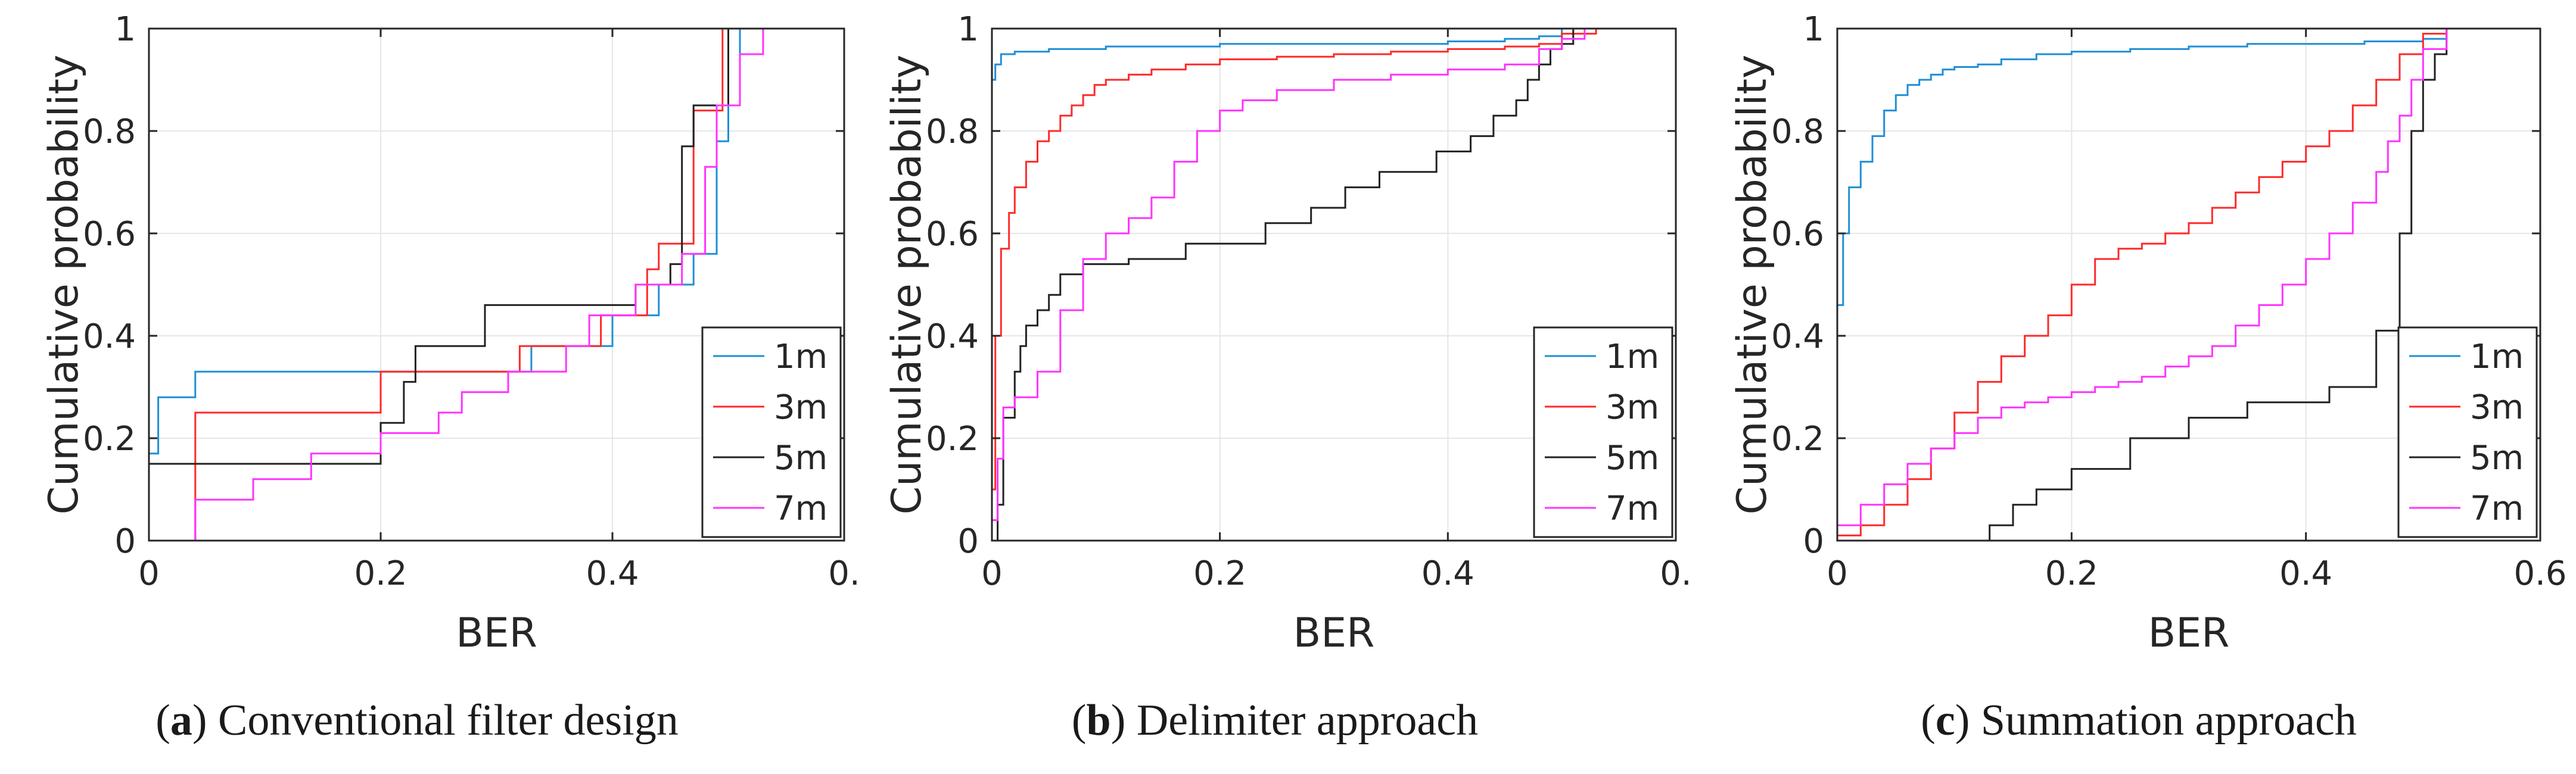 This screenshot has height=774, width=2576. I want to click on caption-a: (a) Conventional filter design, so click(417, 720).